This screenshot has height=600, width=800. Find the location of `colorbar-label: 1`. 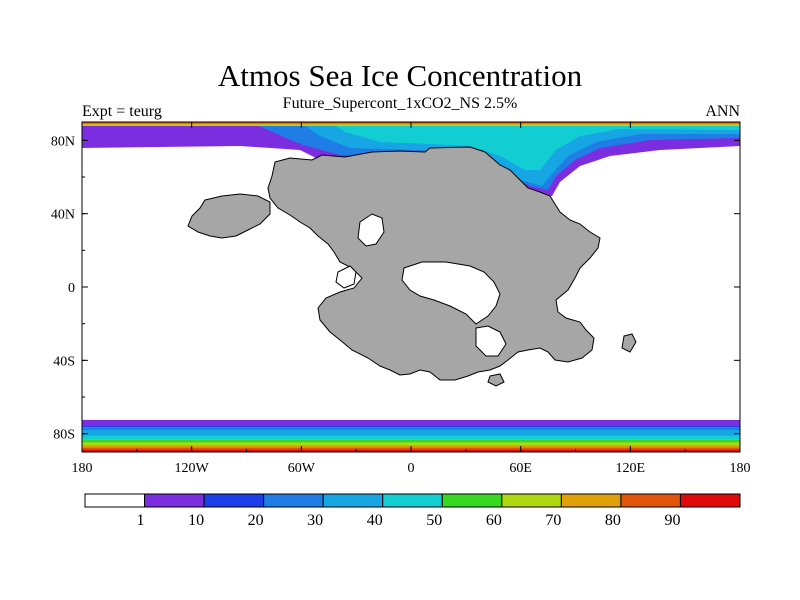

colorbar-label: 1 is located at coordinates (141, 520).